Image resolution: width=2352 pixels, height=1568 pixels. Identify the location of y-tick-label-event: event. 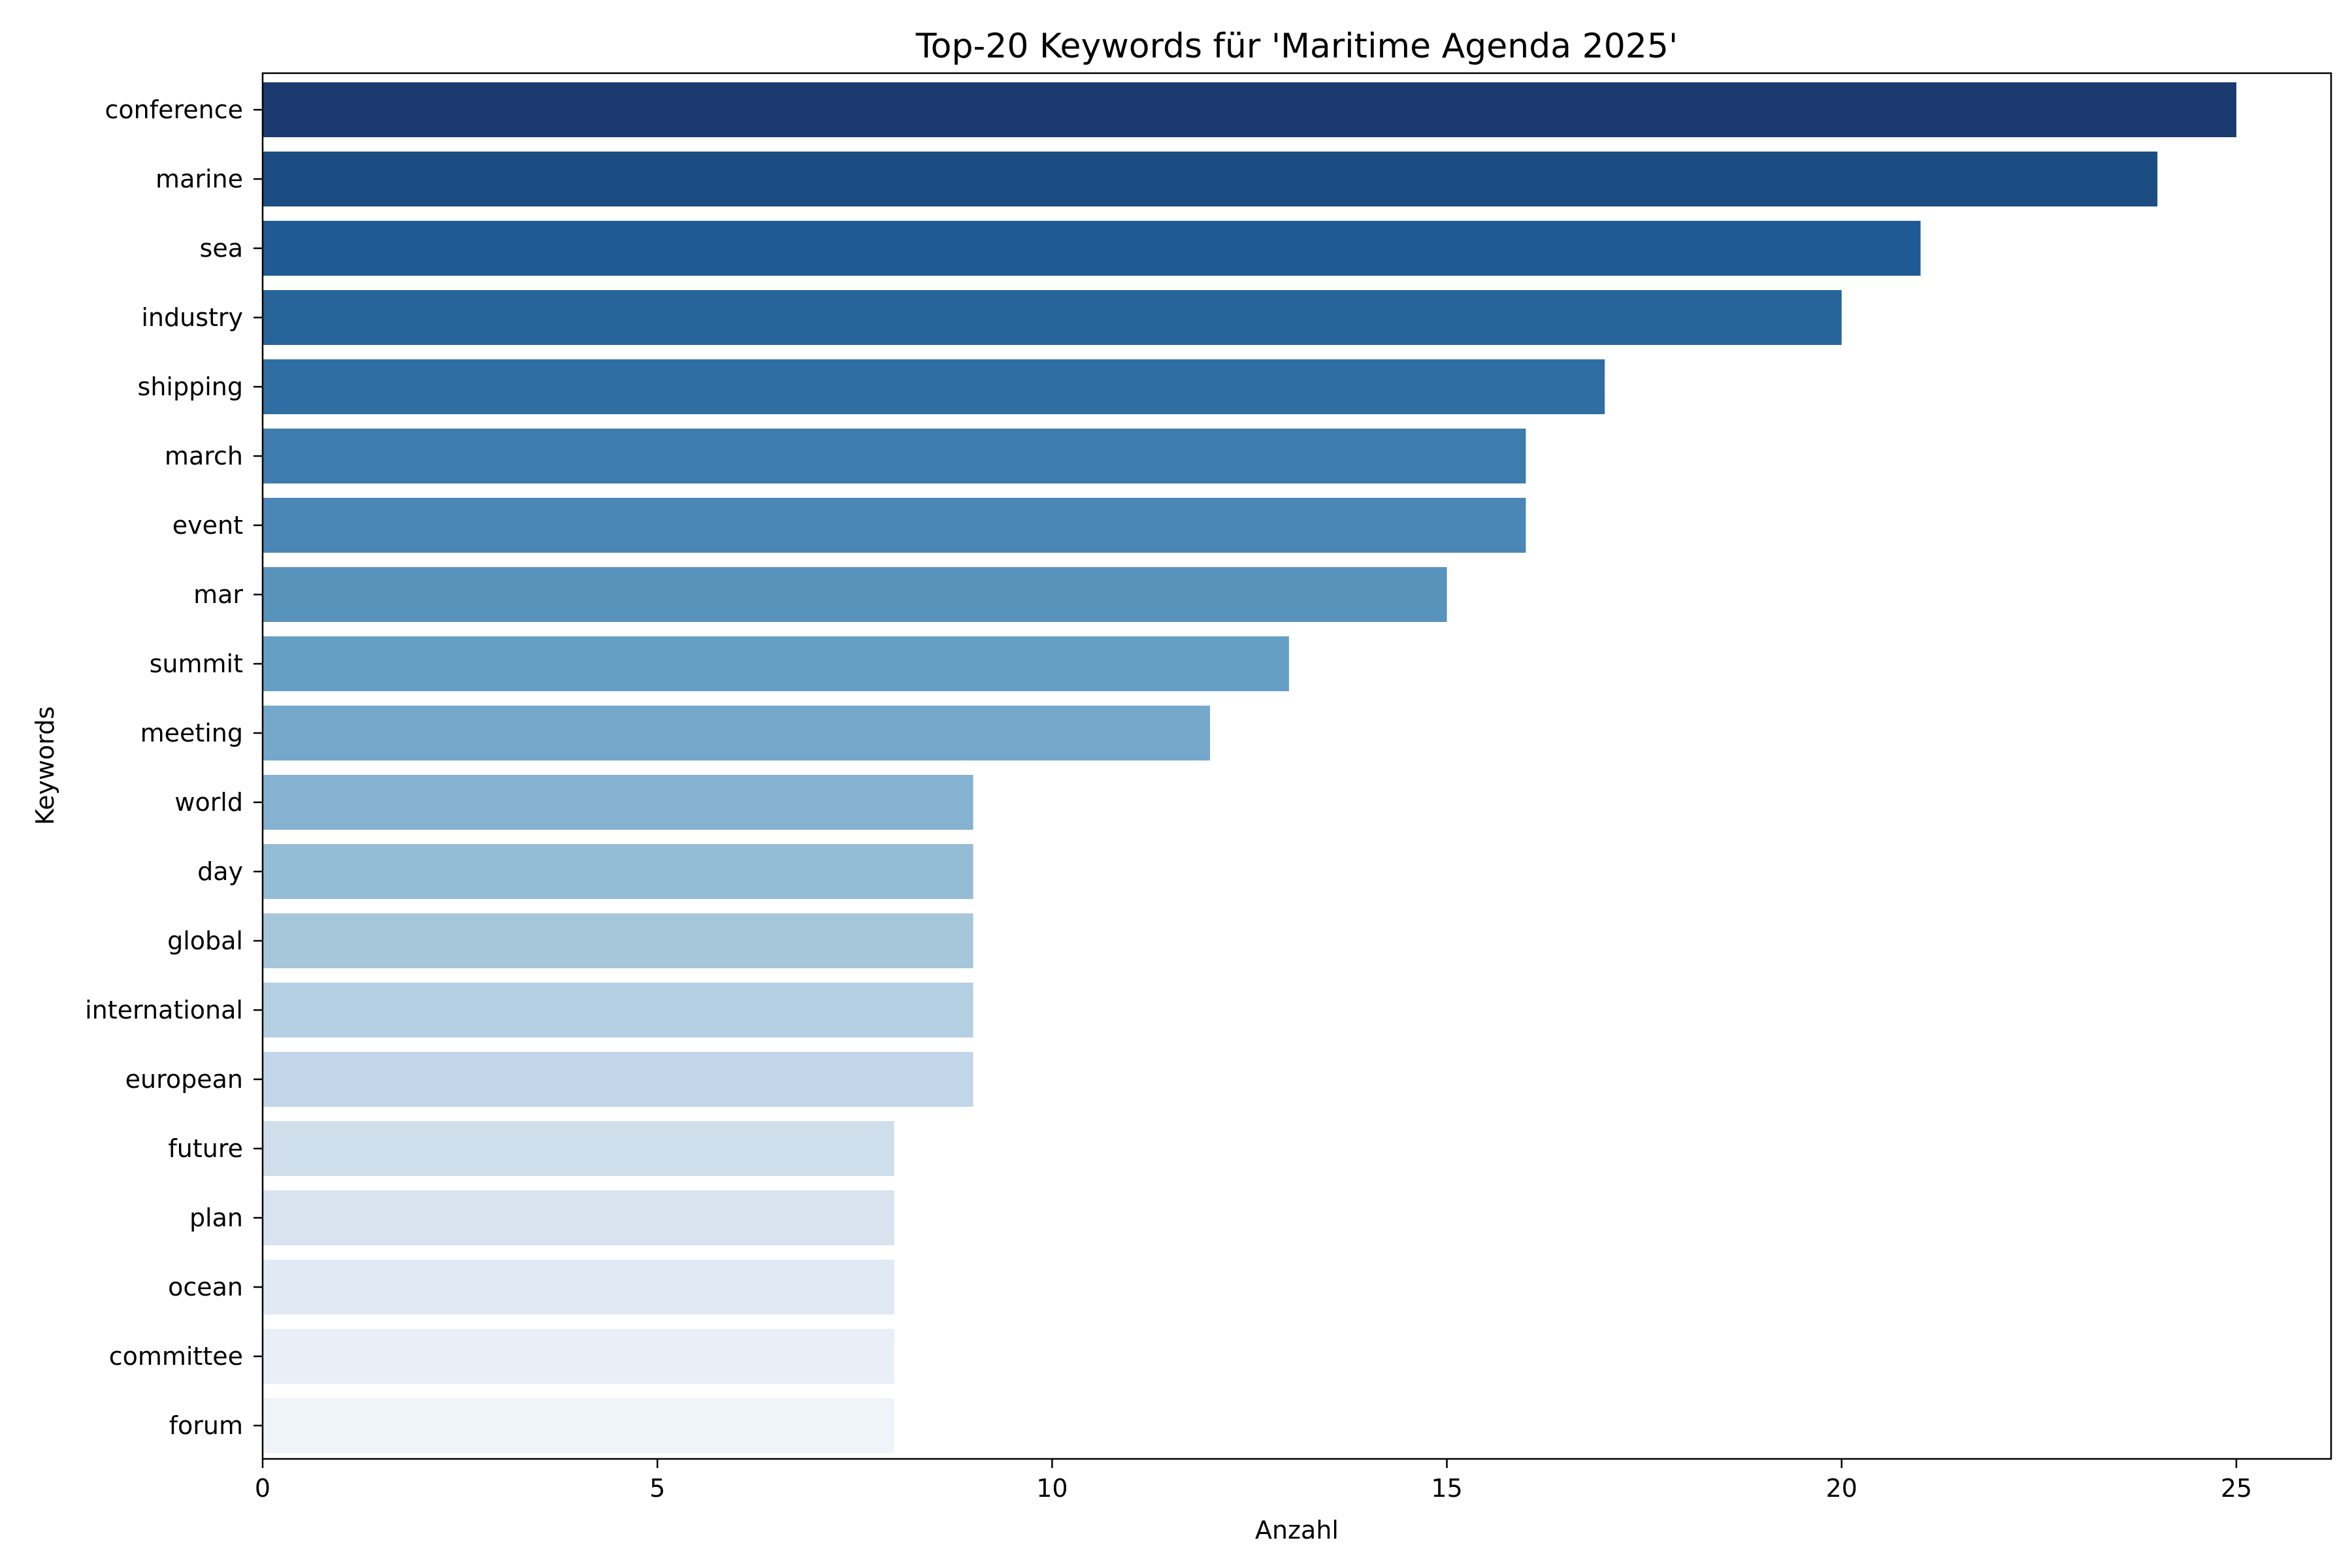
(207, 525).